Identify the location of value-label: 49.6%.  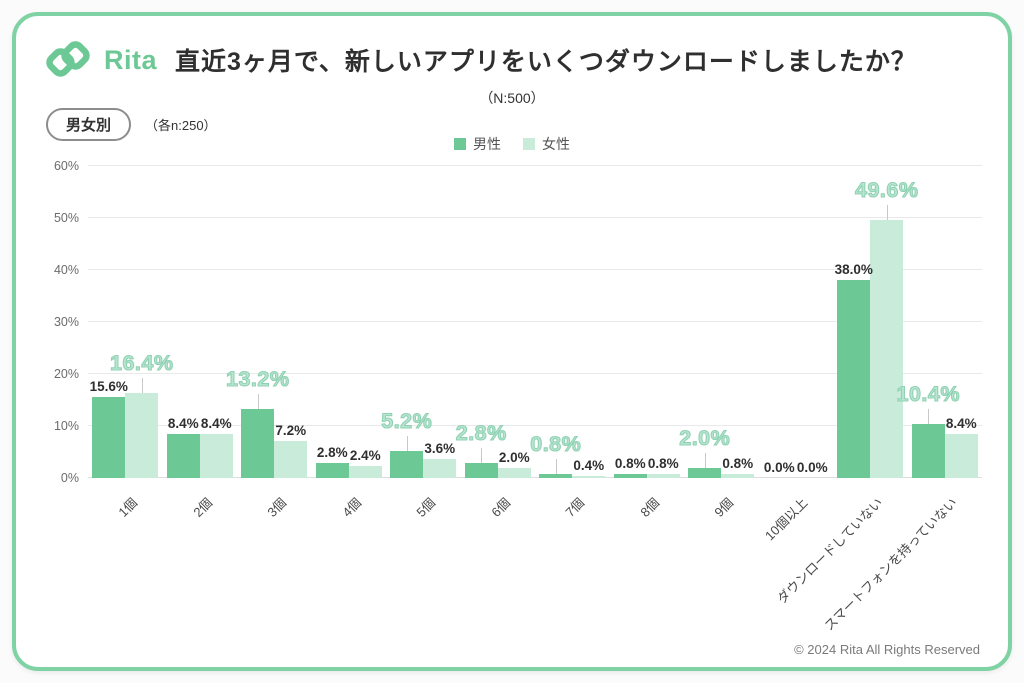
(886, 190).